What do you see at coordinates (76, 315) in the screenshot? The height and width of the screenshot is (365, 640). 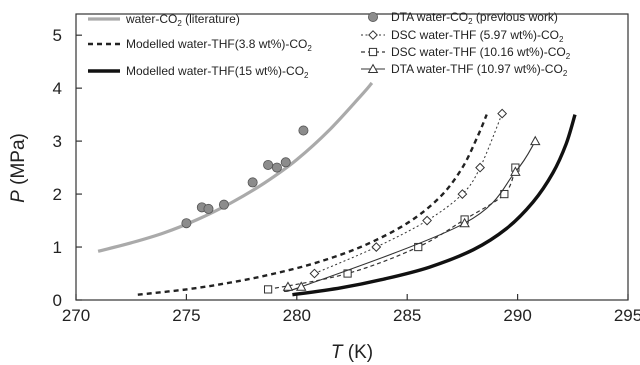 I see `x-tick-label: 270` at bounding box center [76, 315].